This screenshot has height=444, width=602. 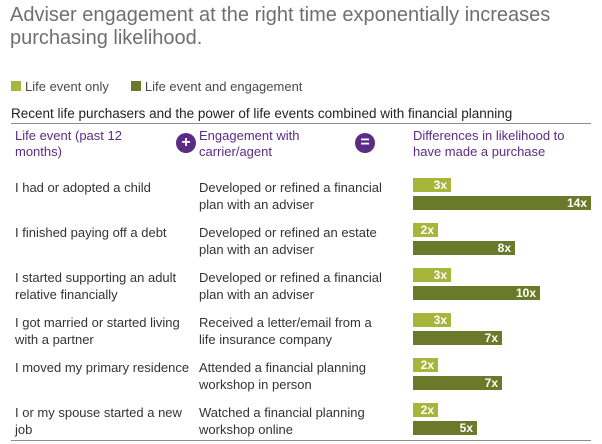 I want to click on bar-life-event-and-engagement: 8x, so click(x=464, y=248).